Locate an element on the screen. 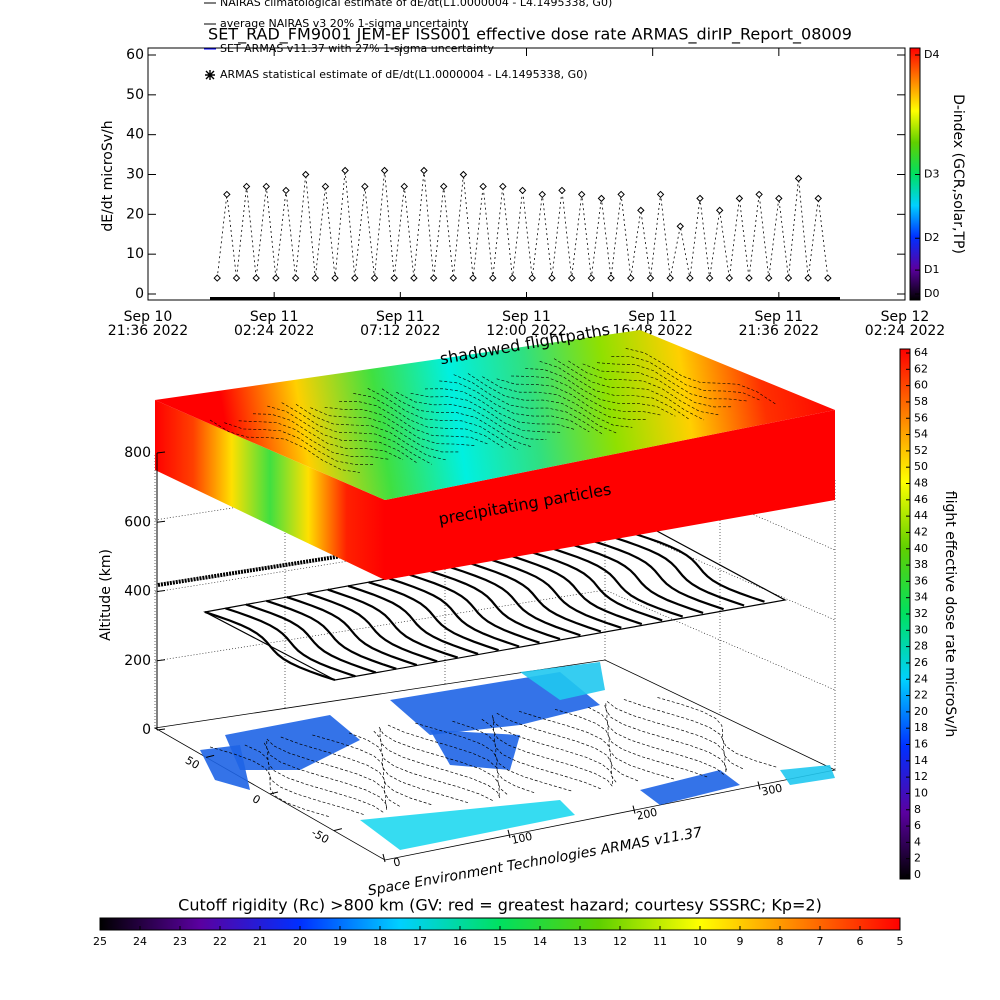 Image resolution: width=1000 pixels, height=1000 pixels. x-tick-label: 07:12 2022 is located at coordinates (400, 331).